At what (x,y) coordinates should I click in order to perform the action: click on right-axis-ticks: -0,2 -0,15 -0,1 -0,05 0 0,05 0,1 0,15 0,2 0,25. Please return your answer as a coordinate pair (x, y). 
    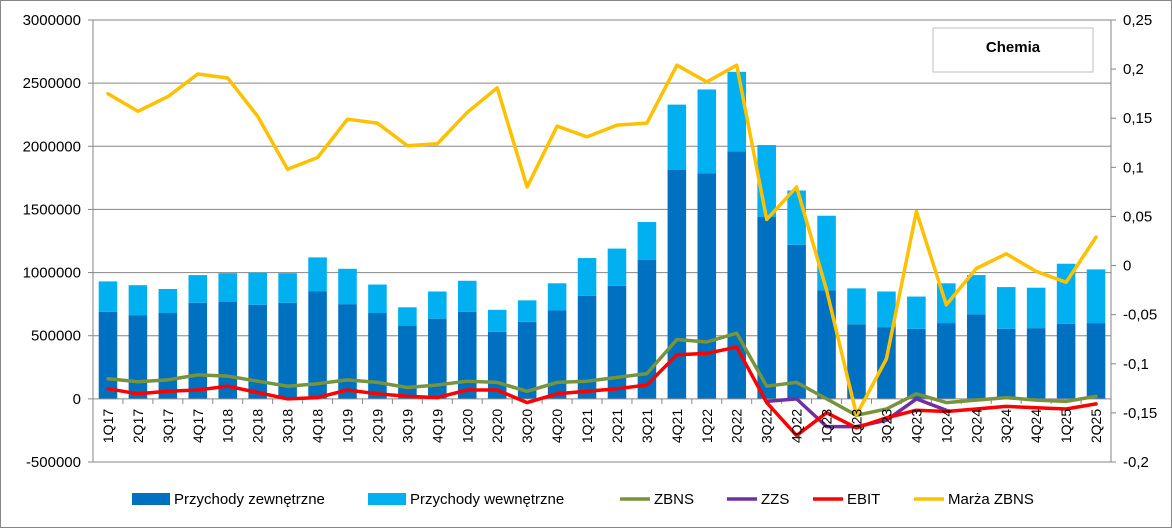
    Looking at the image, I should click on (1140, 241).